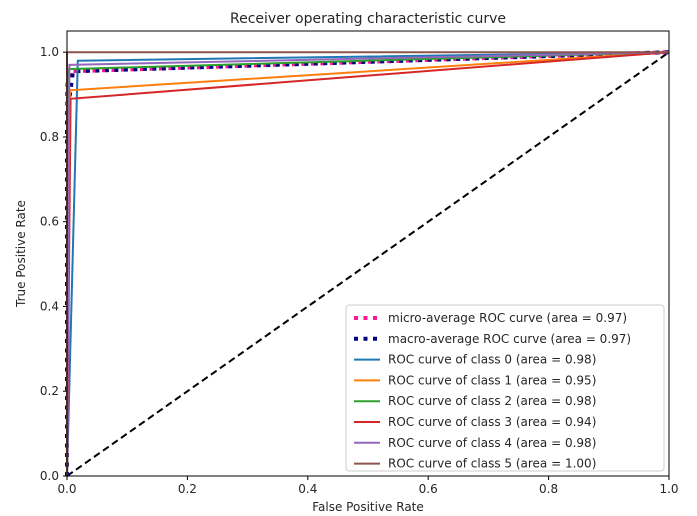  What do you see at coordinates (49, 137) in the screenshot?
I see `y-tick-label: 0.8` at bounding box center [49, 137].